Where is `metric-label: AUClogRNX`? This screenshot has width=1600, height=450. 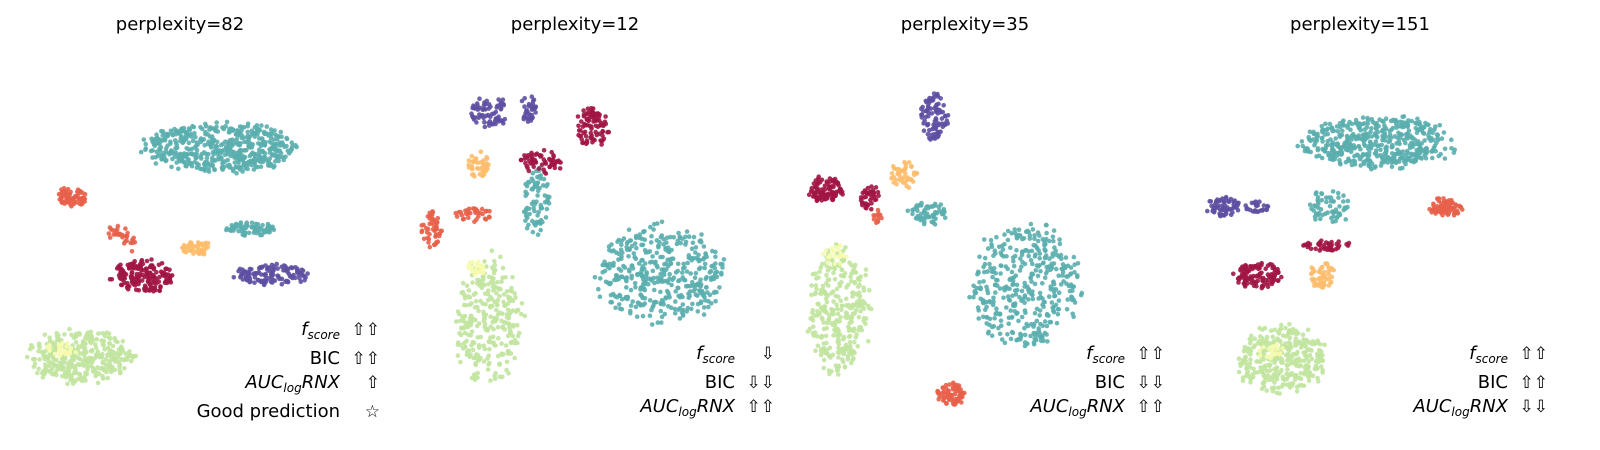 metric-label: AUClogRNX is located at coordinates (687, 409).